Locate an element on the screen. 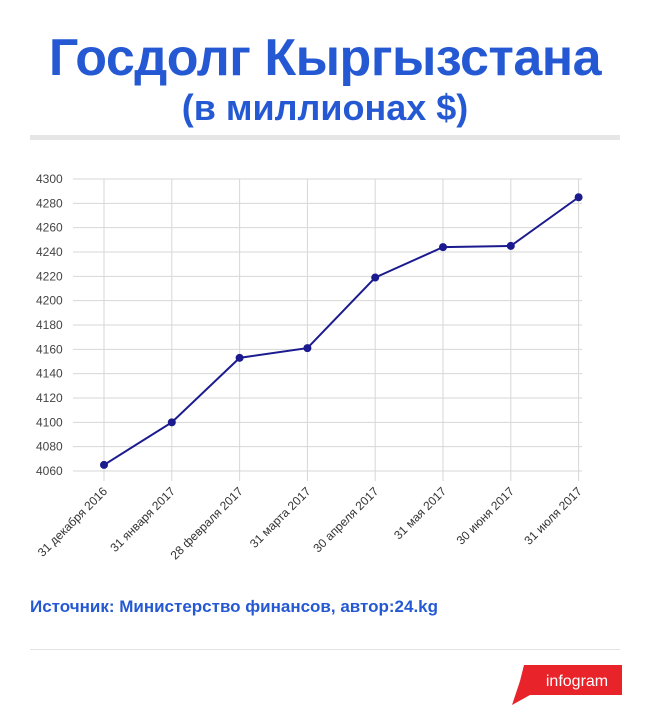 This screenshot has height=724, width=650. y-tick-label: 4200 is located at coordinates (49, 301).